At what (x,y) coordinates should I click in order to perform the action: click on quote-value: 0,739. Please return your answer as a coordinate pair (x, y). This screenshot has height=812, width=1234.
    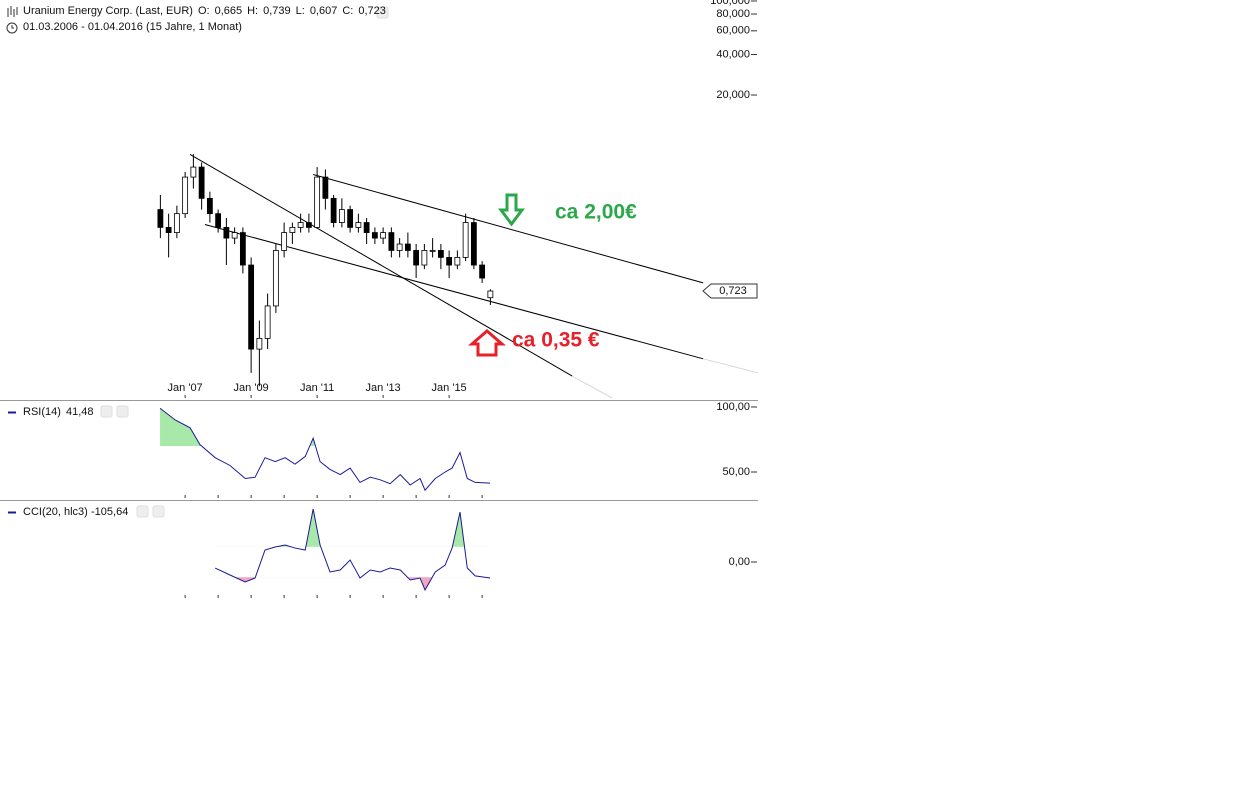
    Looking at the image, I should click on (277, 11).